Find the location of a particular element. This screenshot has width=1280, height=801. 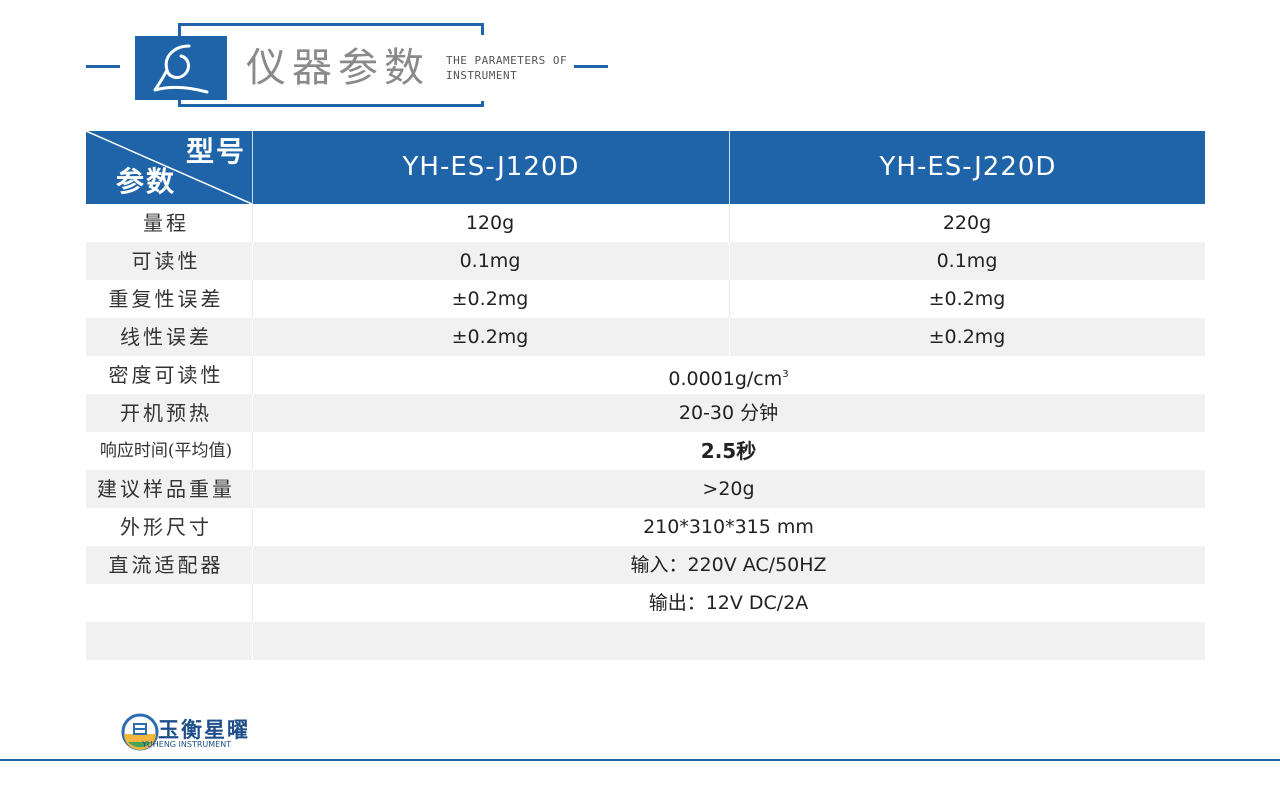

quill-letter-icon is located at coordinates (181, 69).